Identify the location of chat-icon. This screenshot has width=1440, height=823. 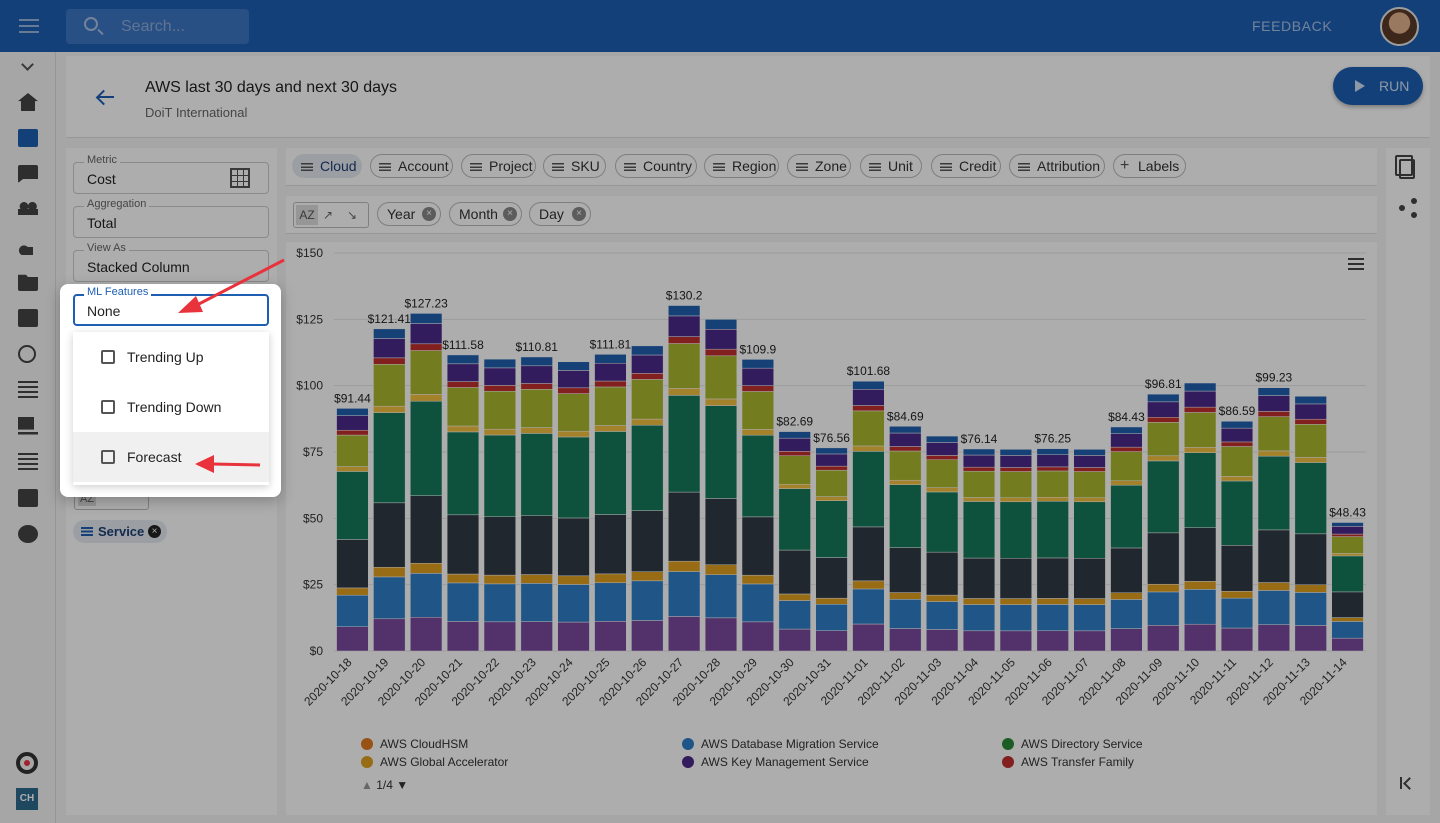
(28, 174).